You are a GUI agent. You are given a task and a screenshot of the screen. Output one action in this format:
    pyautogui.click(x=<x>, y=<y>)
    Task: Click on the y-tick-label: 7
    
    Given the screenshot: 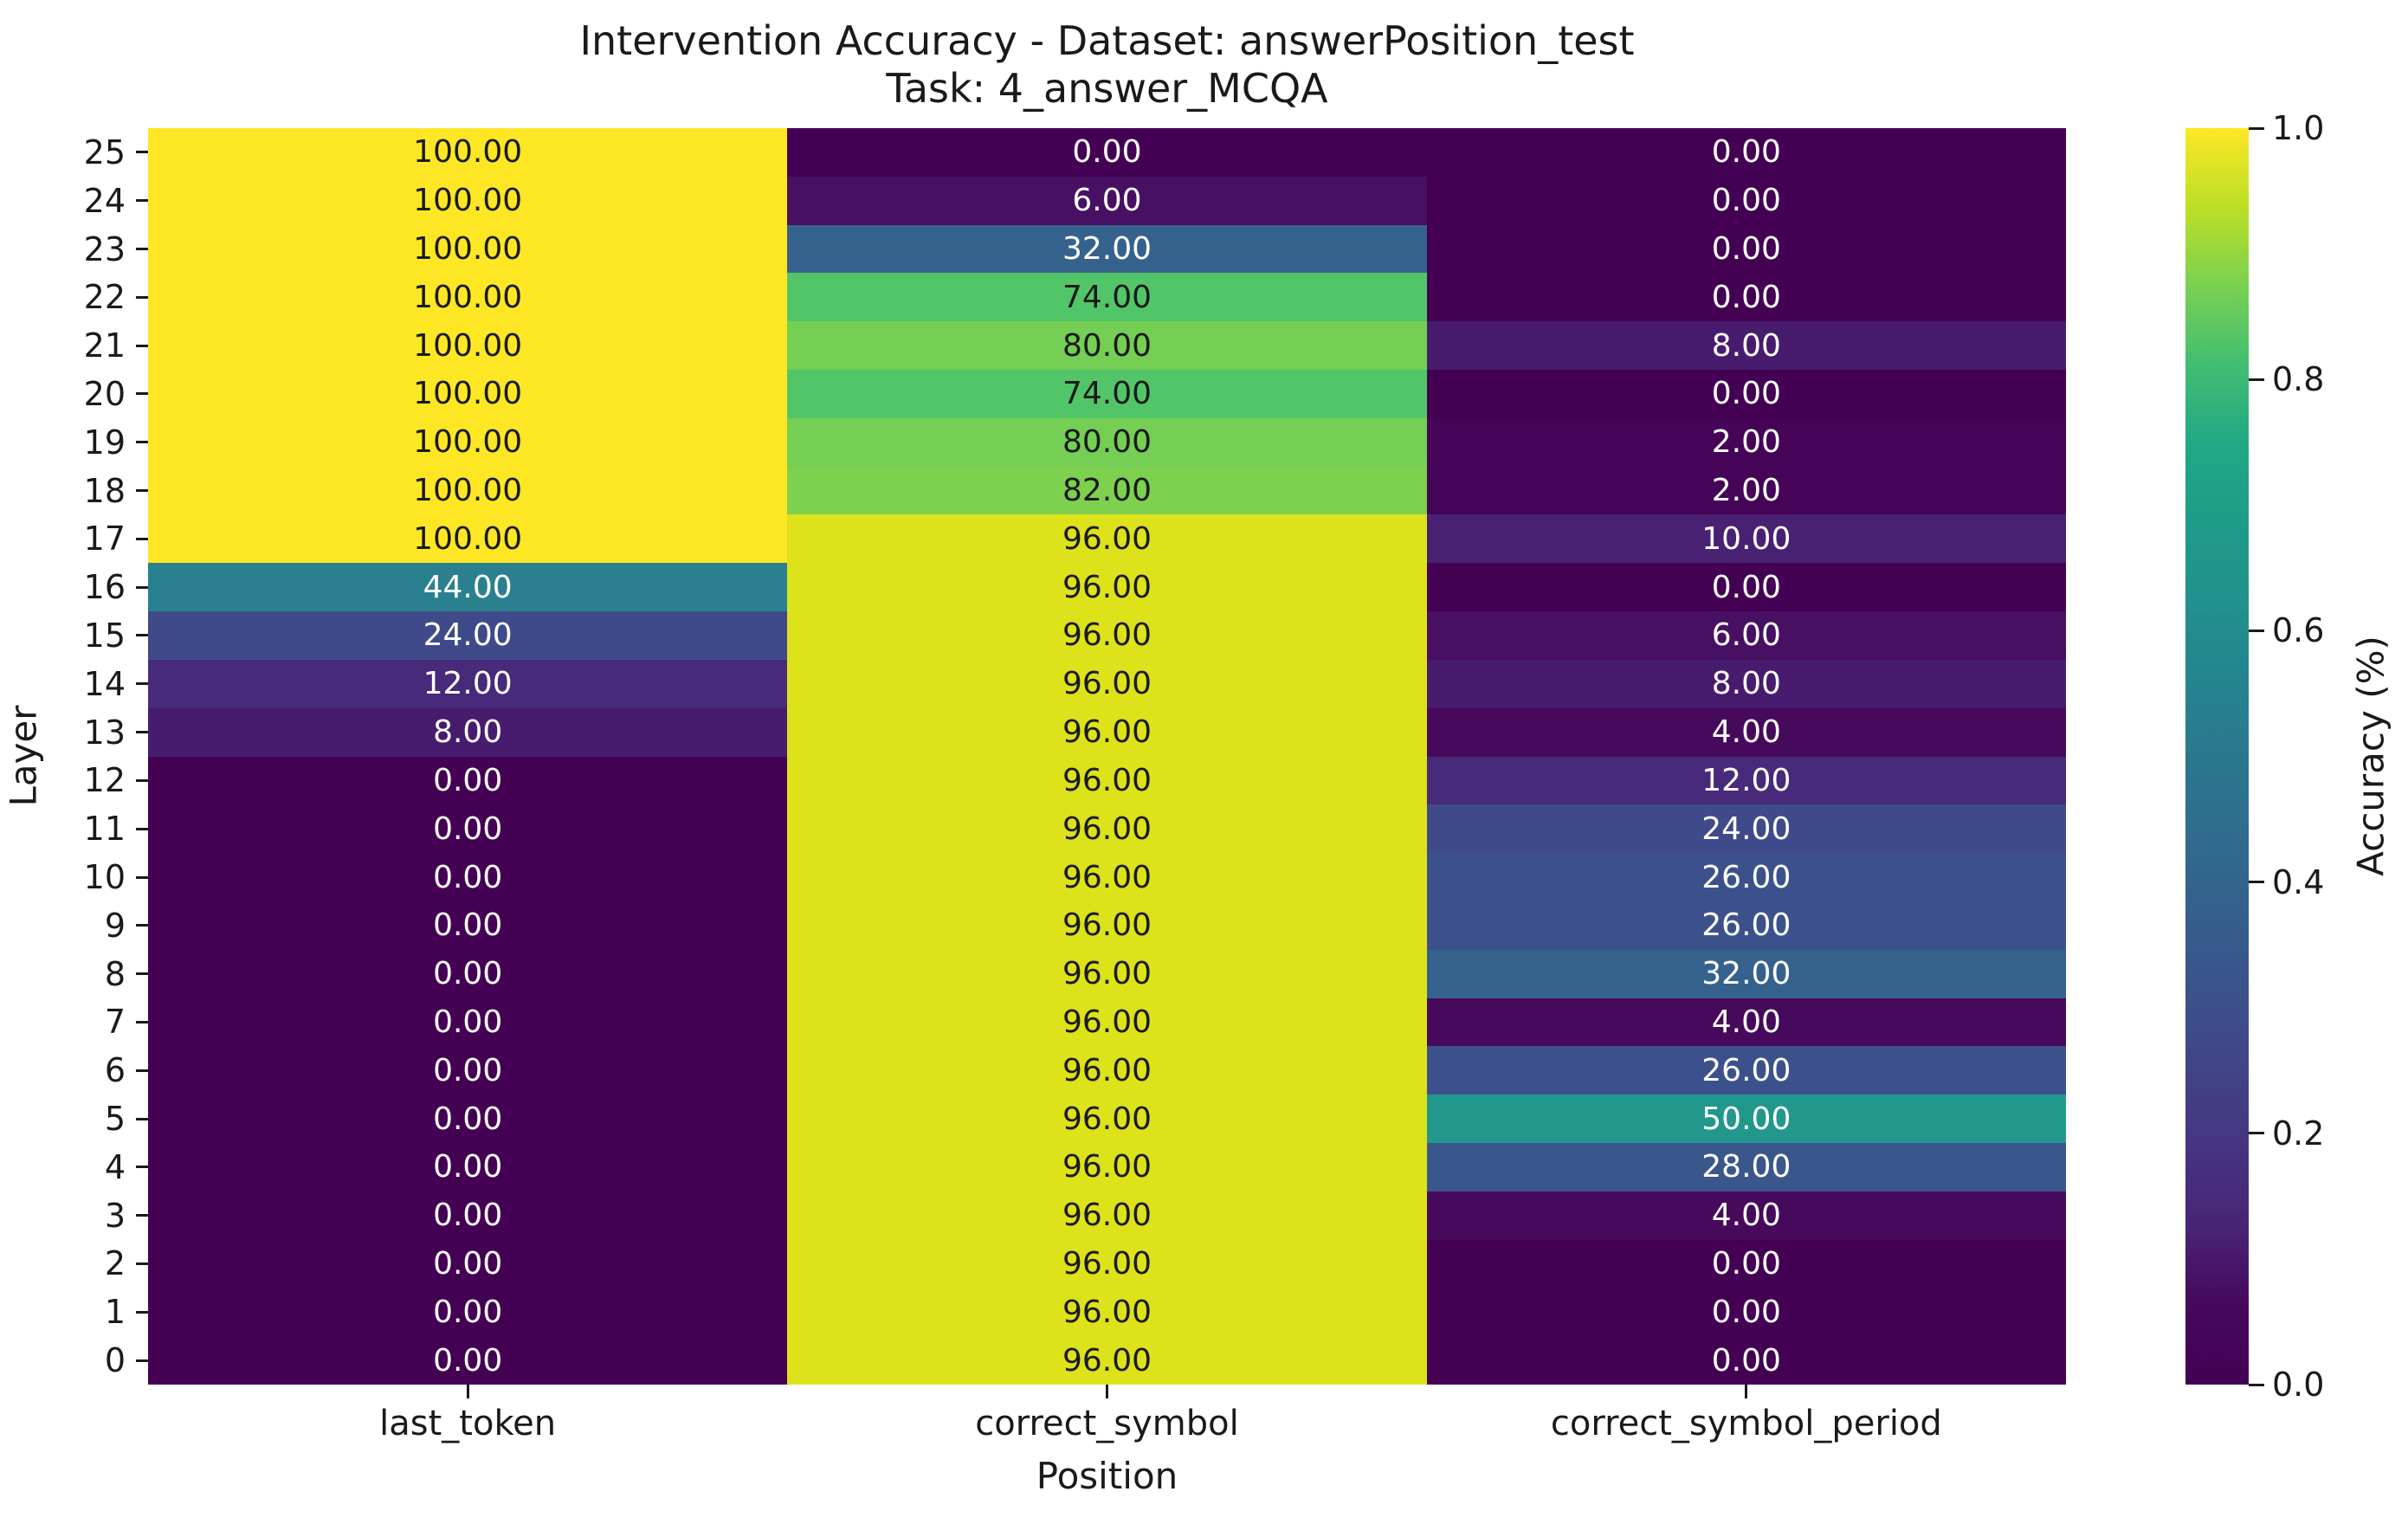 What is the action you would take?
    pyautogui.click(x=115, y=1023)
    